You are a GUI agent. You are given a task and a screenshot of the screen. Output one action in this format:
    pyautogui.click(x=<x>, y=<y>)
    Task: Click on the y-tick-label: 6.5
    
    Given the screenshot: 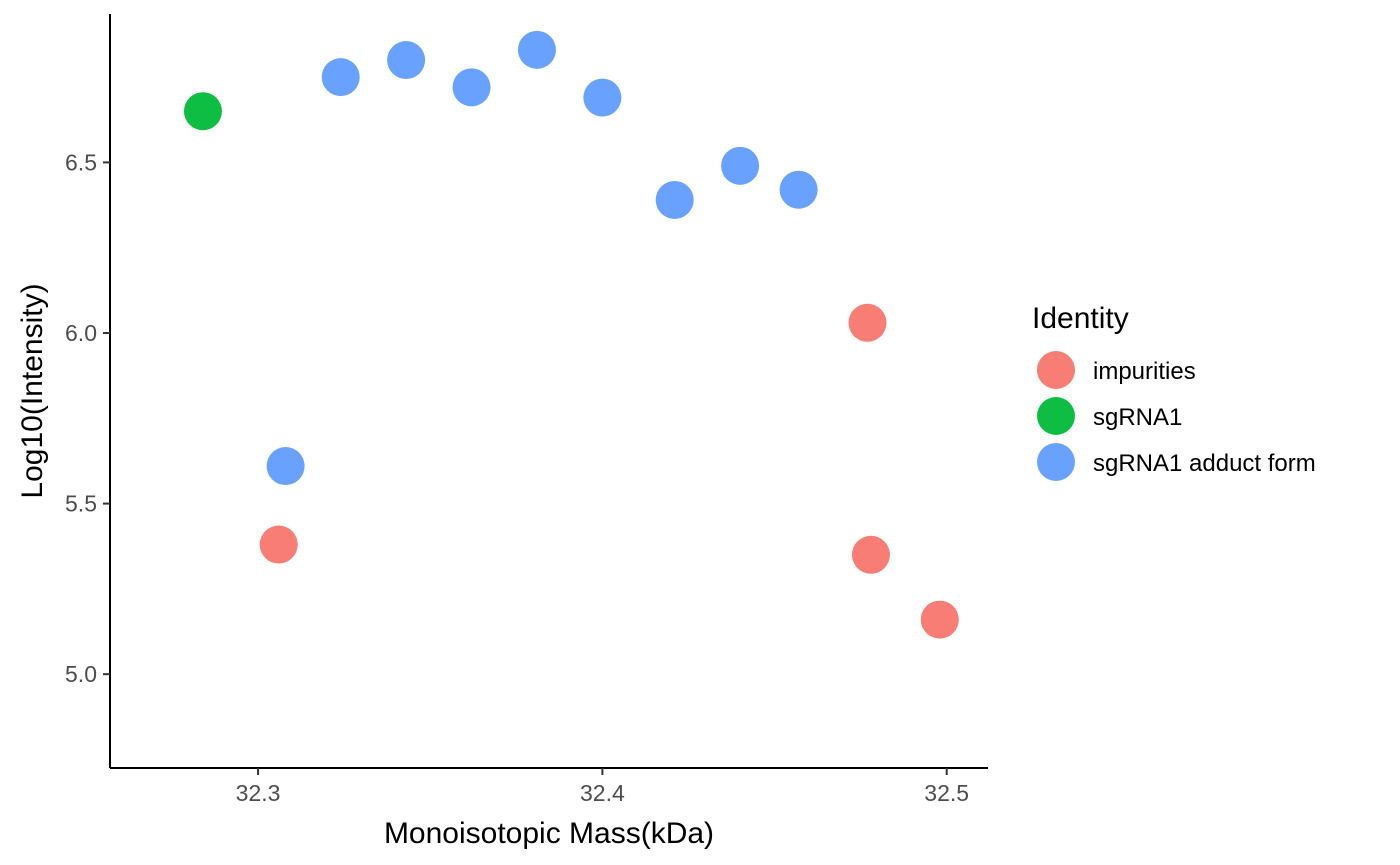 What is the action you would take?
    pyautogui.click(x=81, y=162)
    